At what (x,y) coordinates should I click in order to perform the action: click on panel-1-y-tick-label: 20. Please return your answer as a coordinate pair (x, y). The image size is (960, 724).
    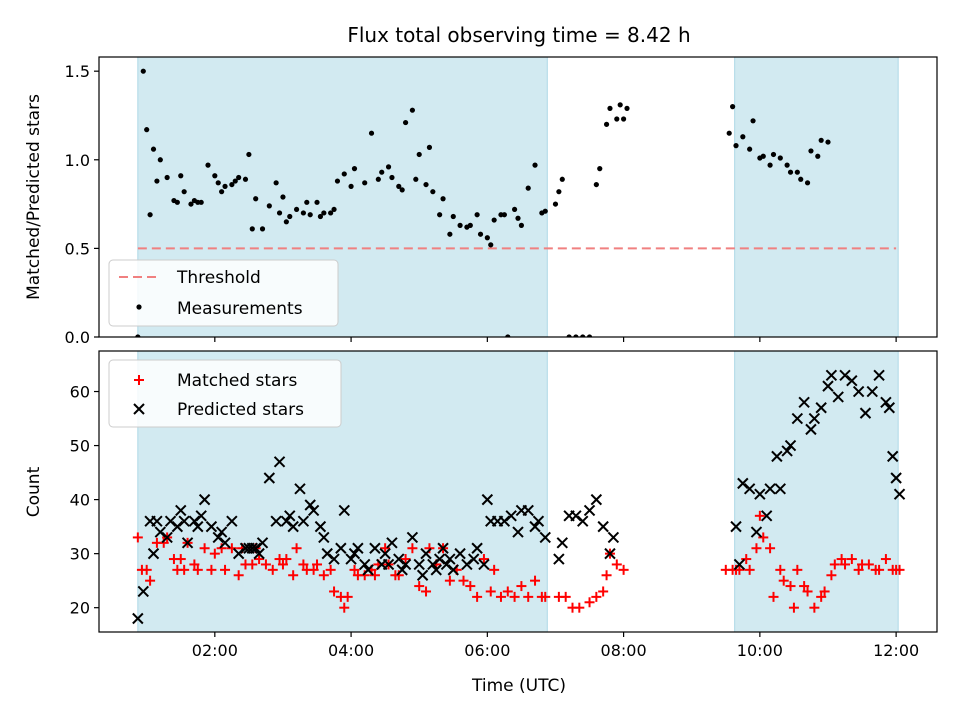
    Looking at the image, I should click on (80, 608).